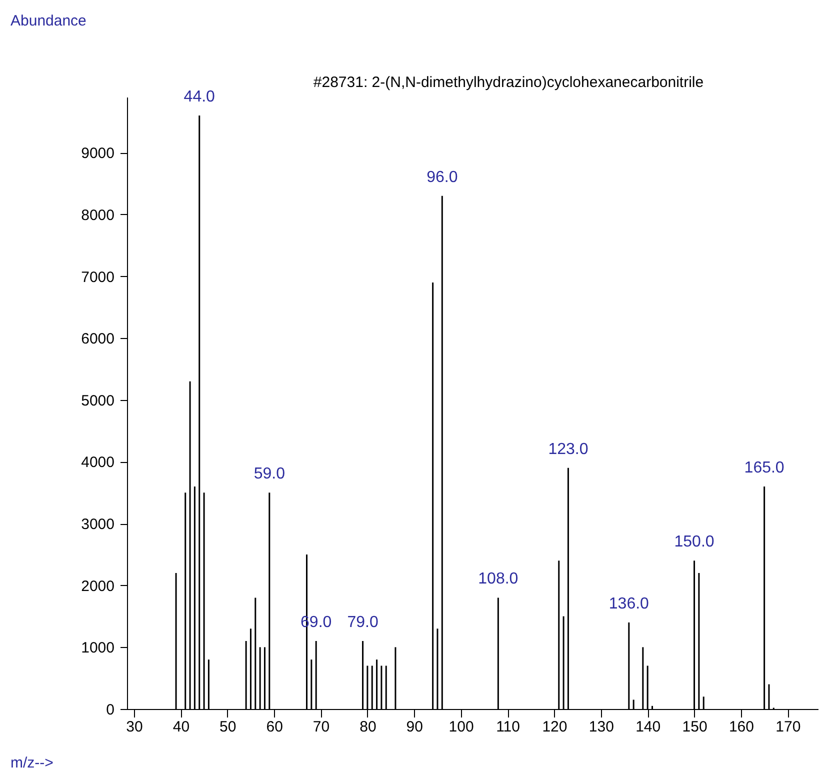 This screenshot has height=772, width=820. What do you see at coordinates (97, 401) in the screenshot?
I see `y-tick-label: 5000` at bounding box center [97, 401].